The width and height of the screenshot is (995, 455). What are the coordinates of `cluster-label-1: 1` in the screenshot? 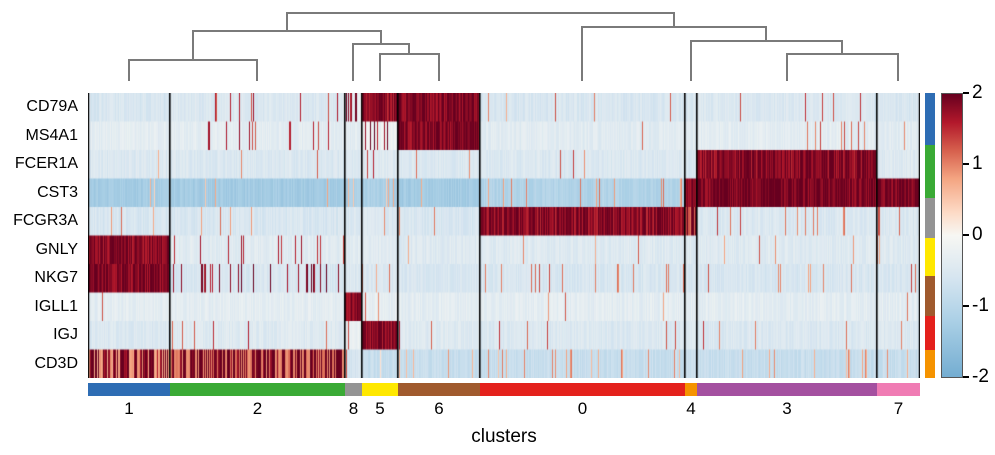 It's located at (129, 408).